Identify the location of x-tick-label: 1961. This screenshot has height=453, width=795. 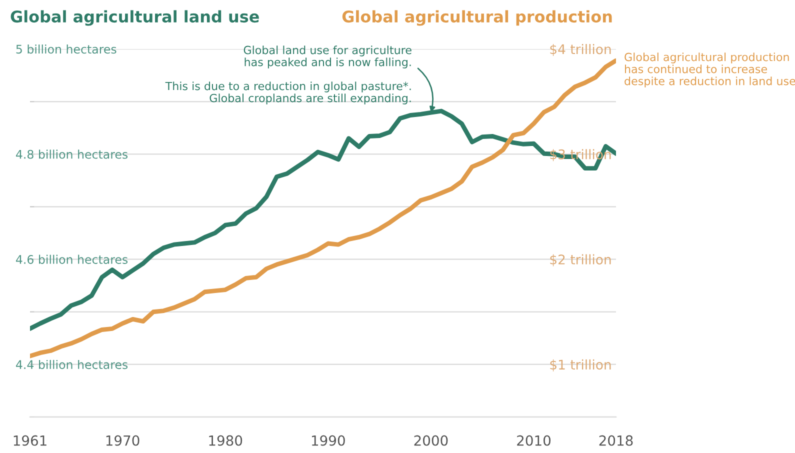
(30, 440).